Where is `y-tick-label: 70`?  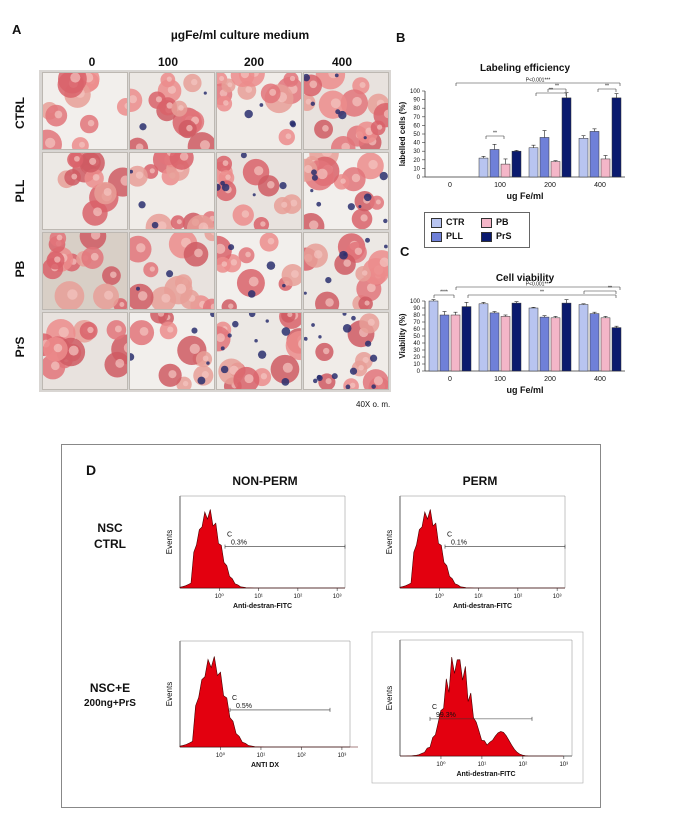 y-tick-label: 70 is located at coordinates (416, 118).